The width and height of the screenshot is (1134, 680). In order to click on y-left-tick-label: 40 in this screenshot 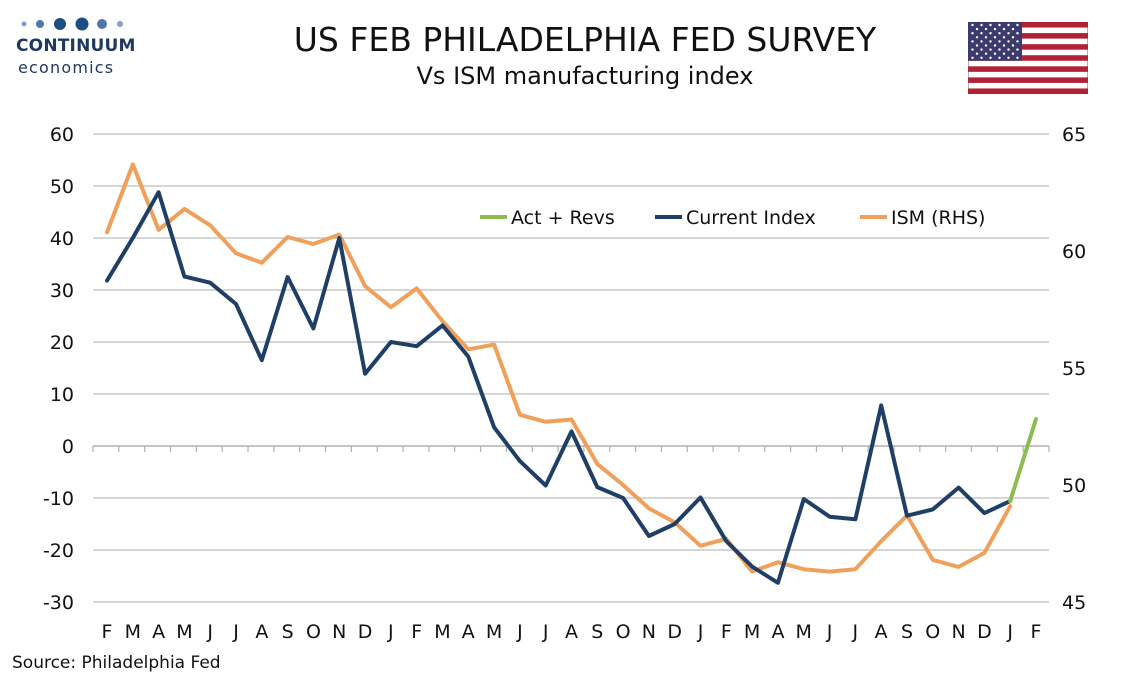, I will do `click(62, 239)`.